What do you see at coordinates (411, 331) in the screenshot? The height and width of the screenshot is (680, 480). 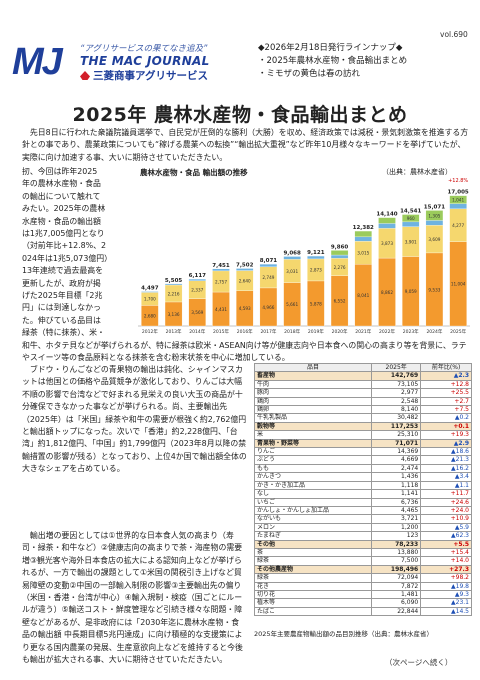 I see `tick-label: 2023年` at bounding box center [411, 331].